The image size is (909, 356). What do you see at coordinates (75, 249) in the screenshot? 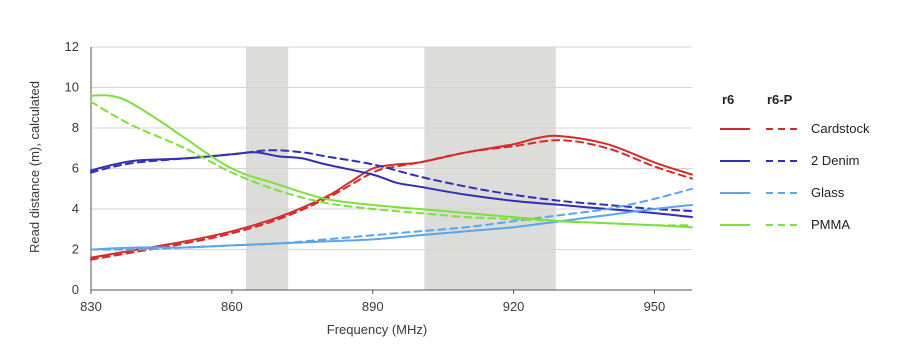
I see `y-tick-label: 2` at bounding box center [75, 249].